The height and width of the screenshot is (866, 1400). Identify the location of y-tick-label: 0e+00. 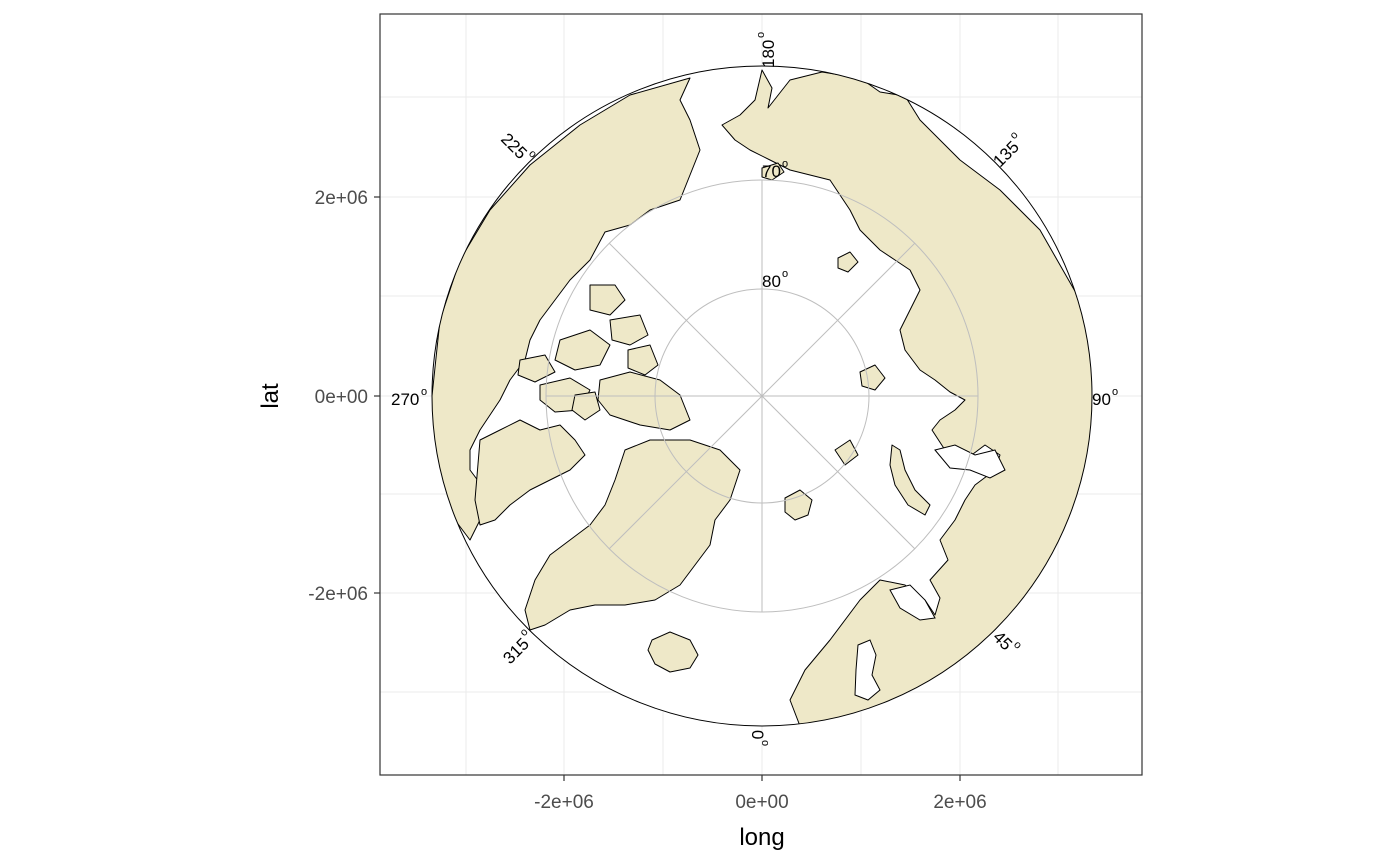
(341, 397).